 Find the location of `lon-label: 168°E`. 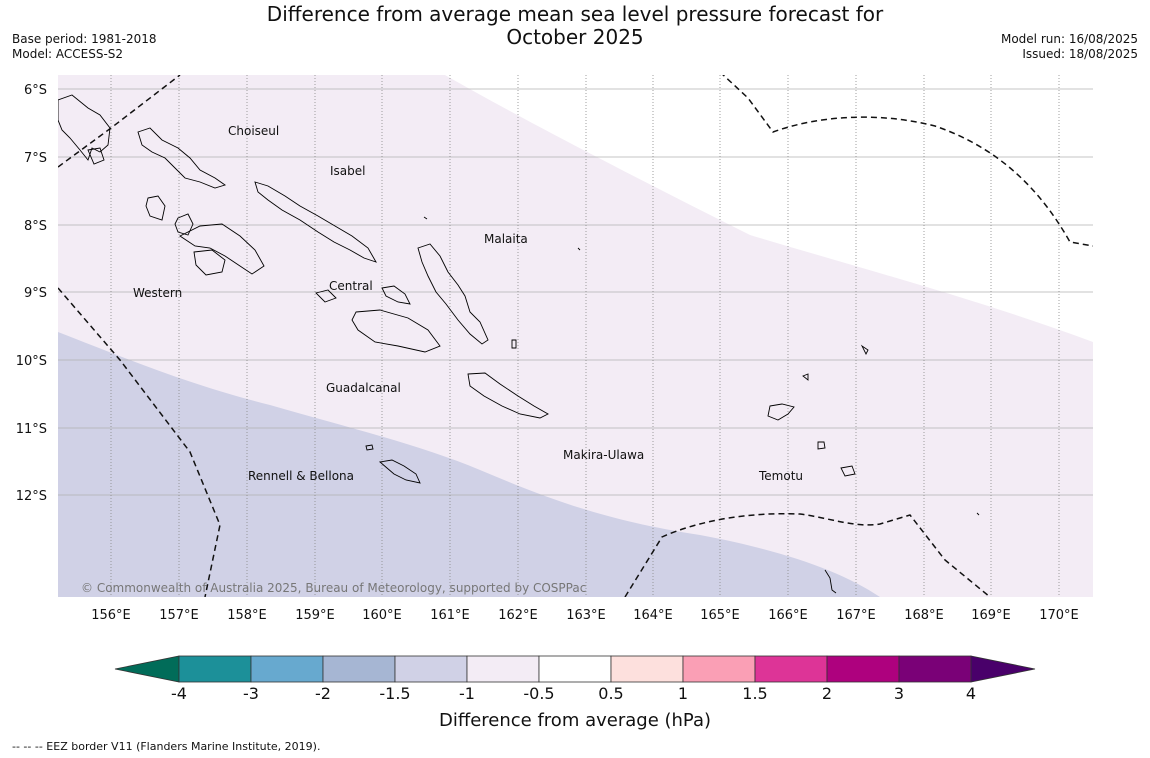

lon-label: 168°E is located at coordinates (924, 615).